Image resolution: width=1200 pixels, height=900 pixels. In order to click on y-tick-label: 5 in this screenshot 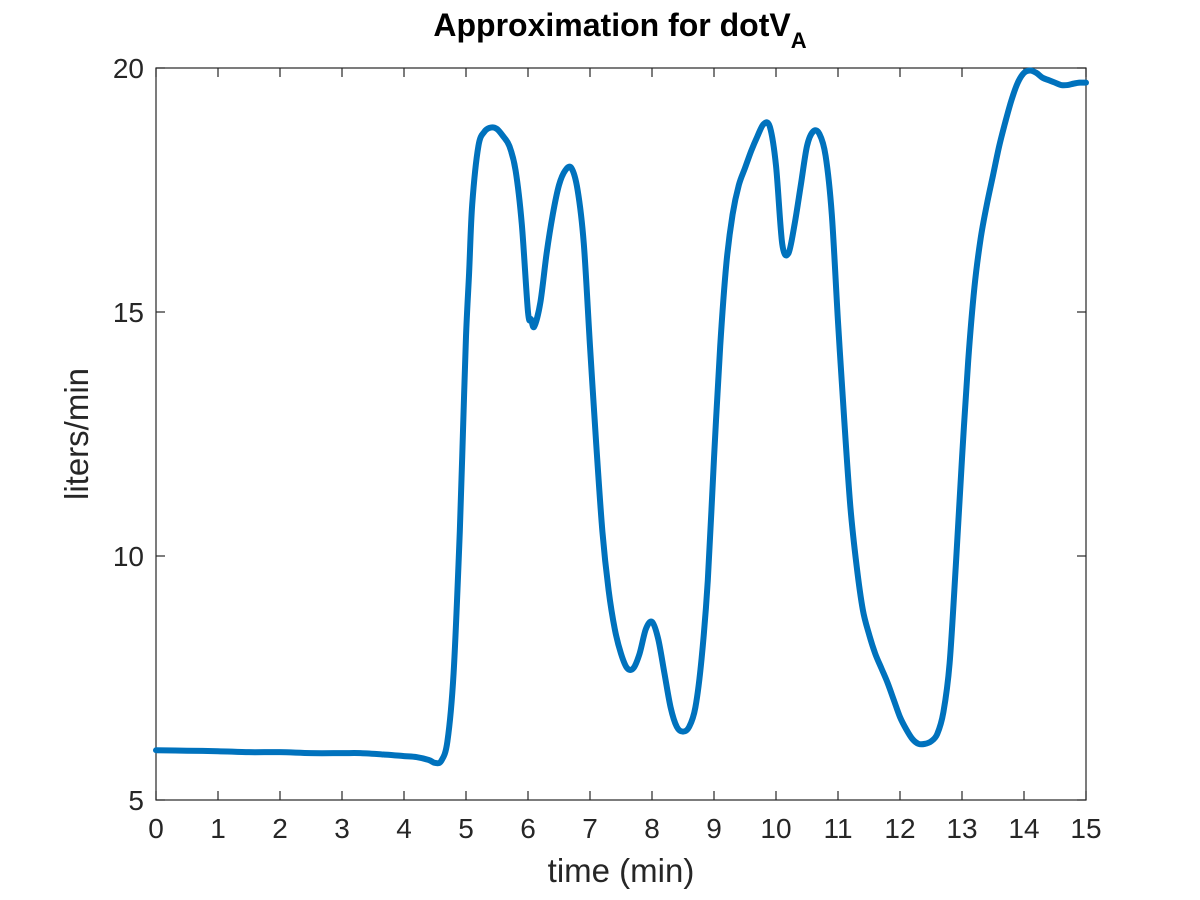, I will do `click(136, 800)`.